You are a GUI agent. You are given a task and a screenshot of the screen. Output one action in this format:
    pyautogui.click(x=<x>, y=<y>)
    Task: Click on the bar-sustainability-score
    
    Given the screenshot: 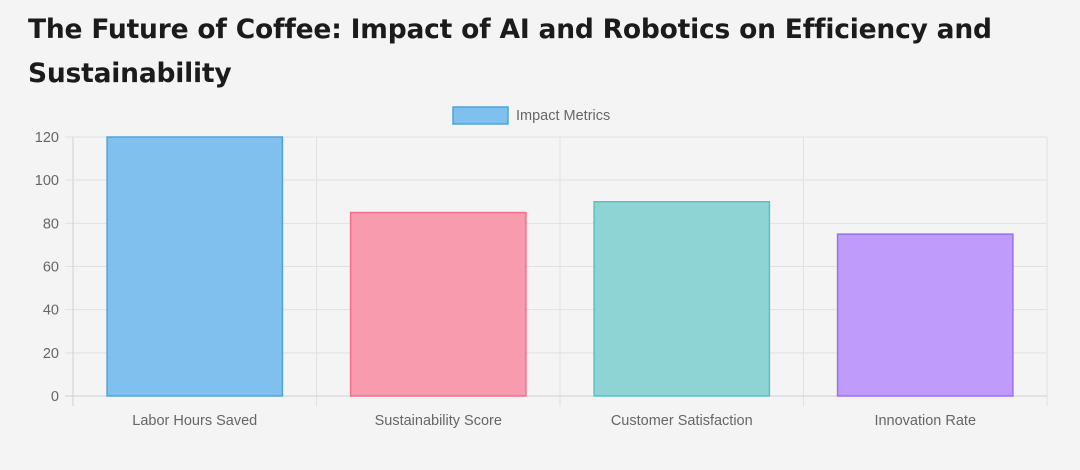 What is the action you would take?
    pyautogui.click(x=438, y=304)
    